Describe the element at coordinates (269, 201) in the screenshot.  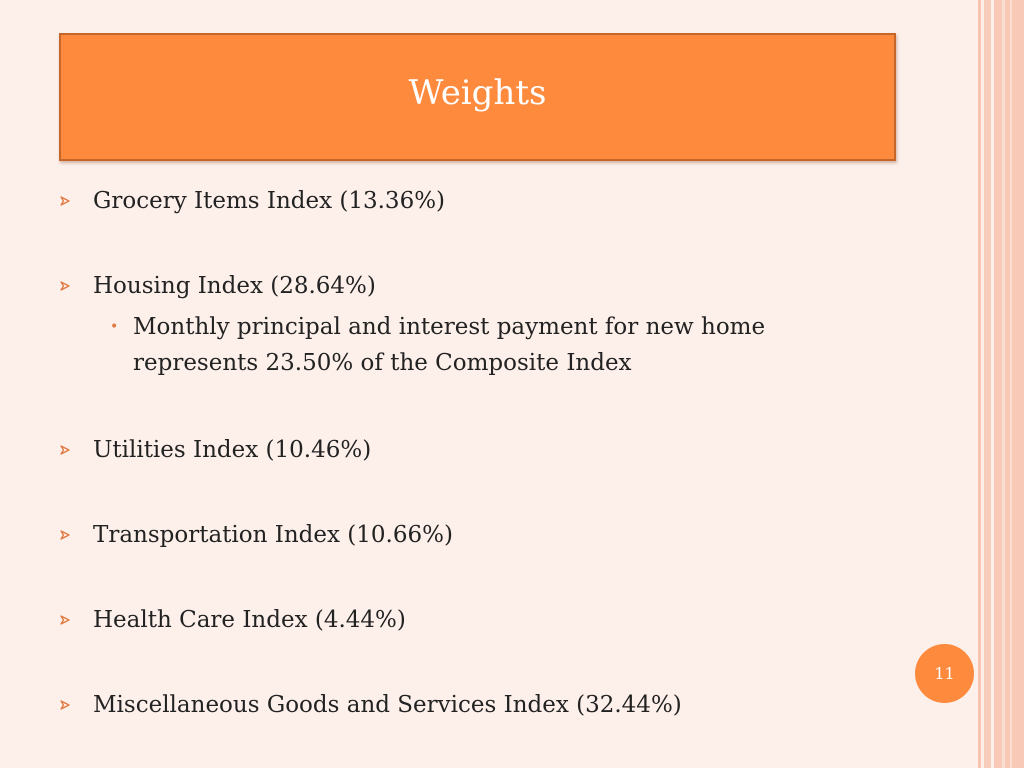
I see `bullet-text: Grocery Items Index (13.36%)` at that location.